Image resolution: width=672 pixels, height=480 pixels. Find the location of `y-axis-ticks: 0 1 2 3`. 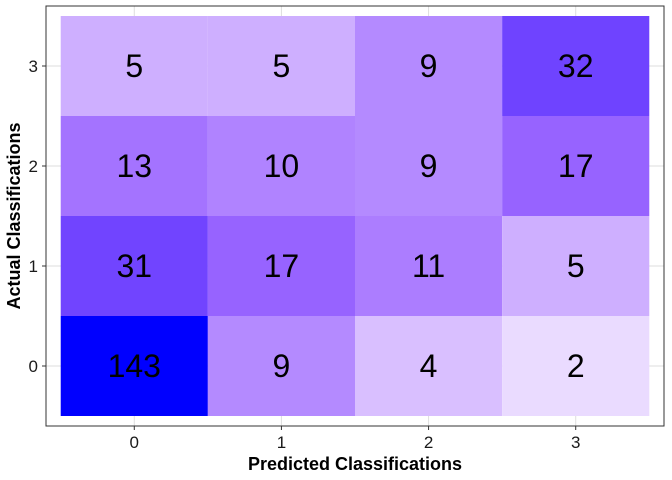

y-axis-ticks: 0 1 2 3 is located at coordinates (37, 216).